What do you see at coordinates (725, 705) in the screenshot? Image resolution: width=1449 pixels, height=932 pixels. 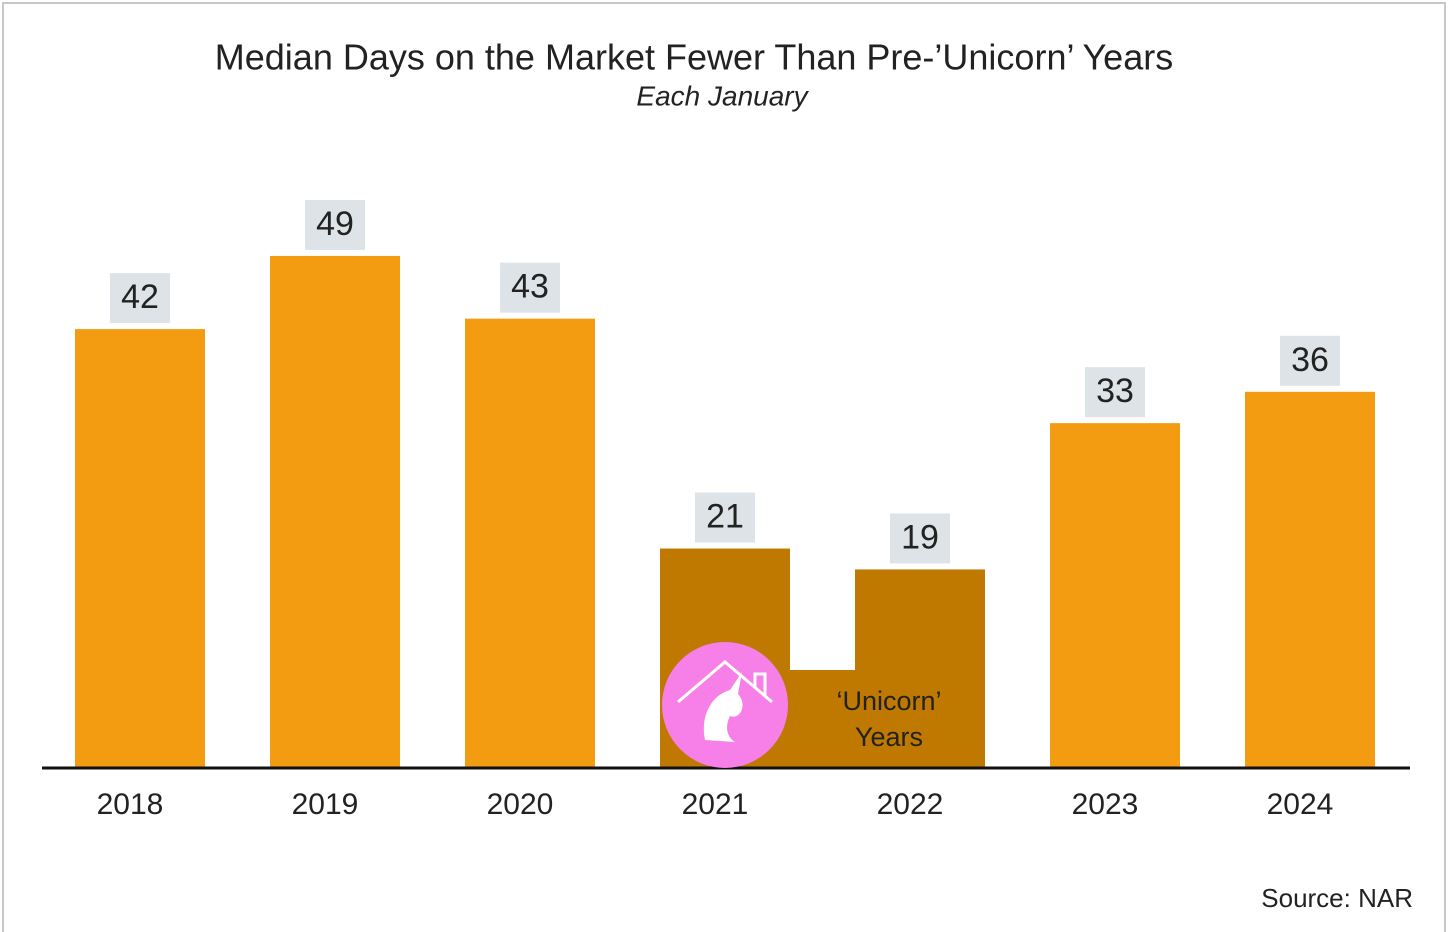 I see `unicorn-icon` at bounding box center [725, 705].